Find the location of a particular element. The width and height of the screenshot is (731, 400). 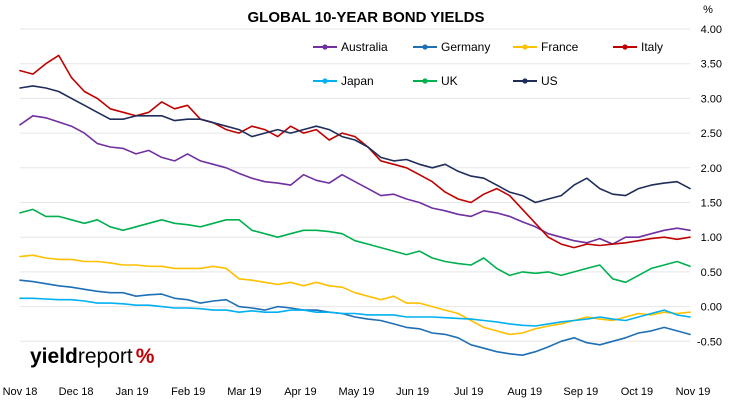

yieldreport-logo: yieldreport% is located at coordinates (92, 356).